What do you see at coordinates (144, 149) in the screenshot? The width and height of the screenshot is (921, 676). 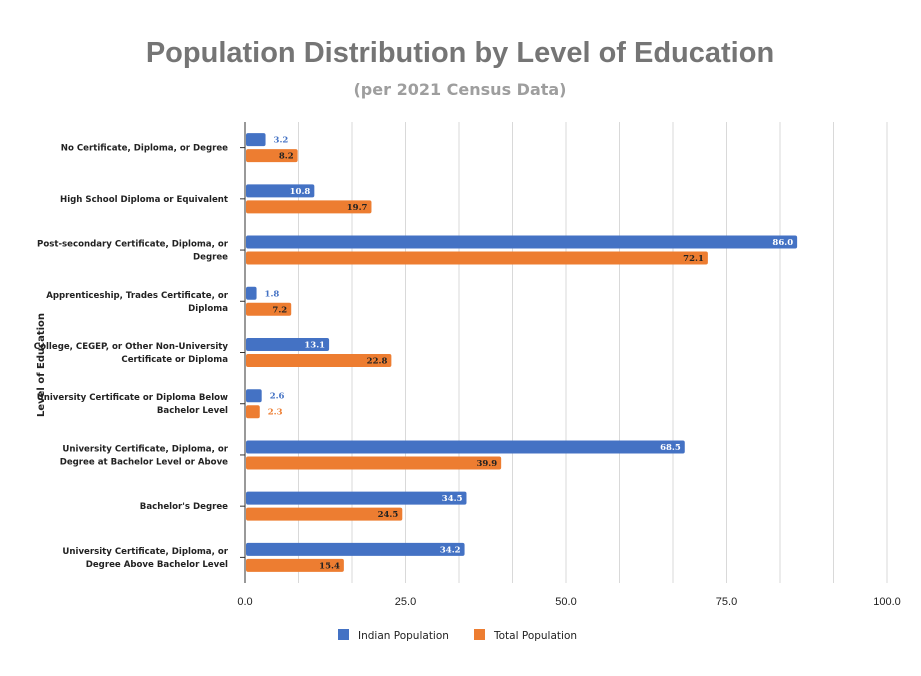 I see `category-label: No Certificate, Diploma, or Degree` at bounding box center [144, 149].